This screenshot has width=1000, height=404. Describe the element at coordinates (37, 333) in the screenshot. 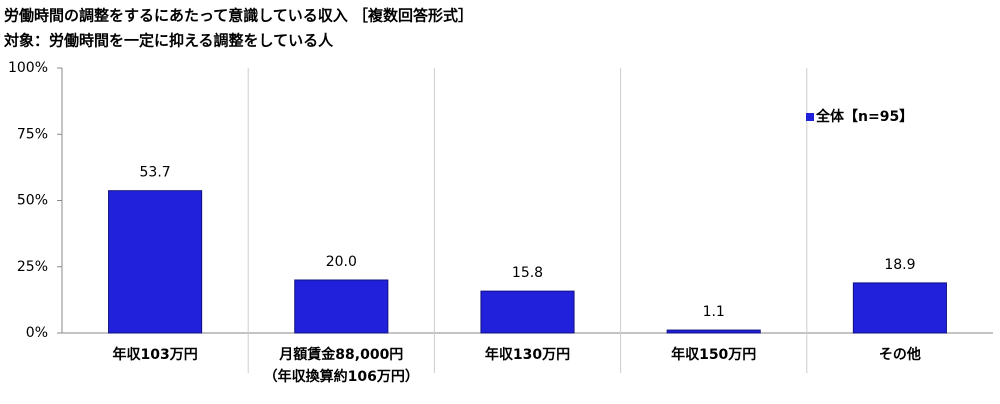

I see `y-tick-label: 0%` at that location.